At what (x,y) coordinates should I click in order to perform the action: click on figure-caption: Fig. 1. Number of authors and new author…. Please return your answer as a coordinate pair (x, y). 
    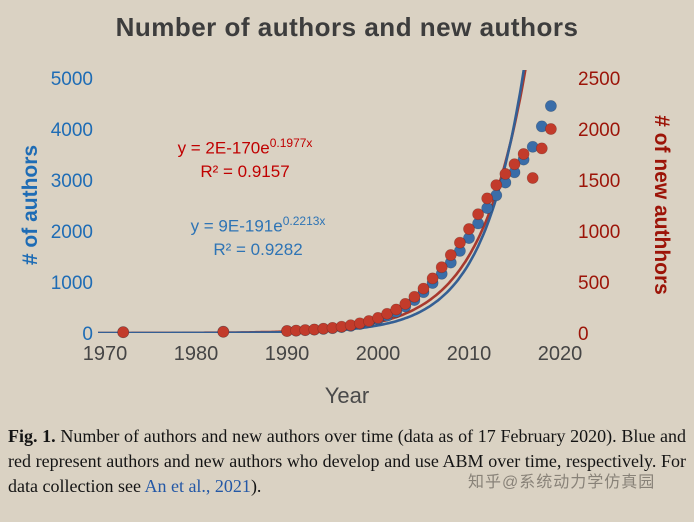
    Looking at the image, I should click on (347, 462).